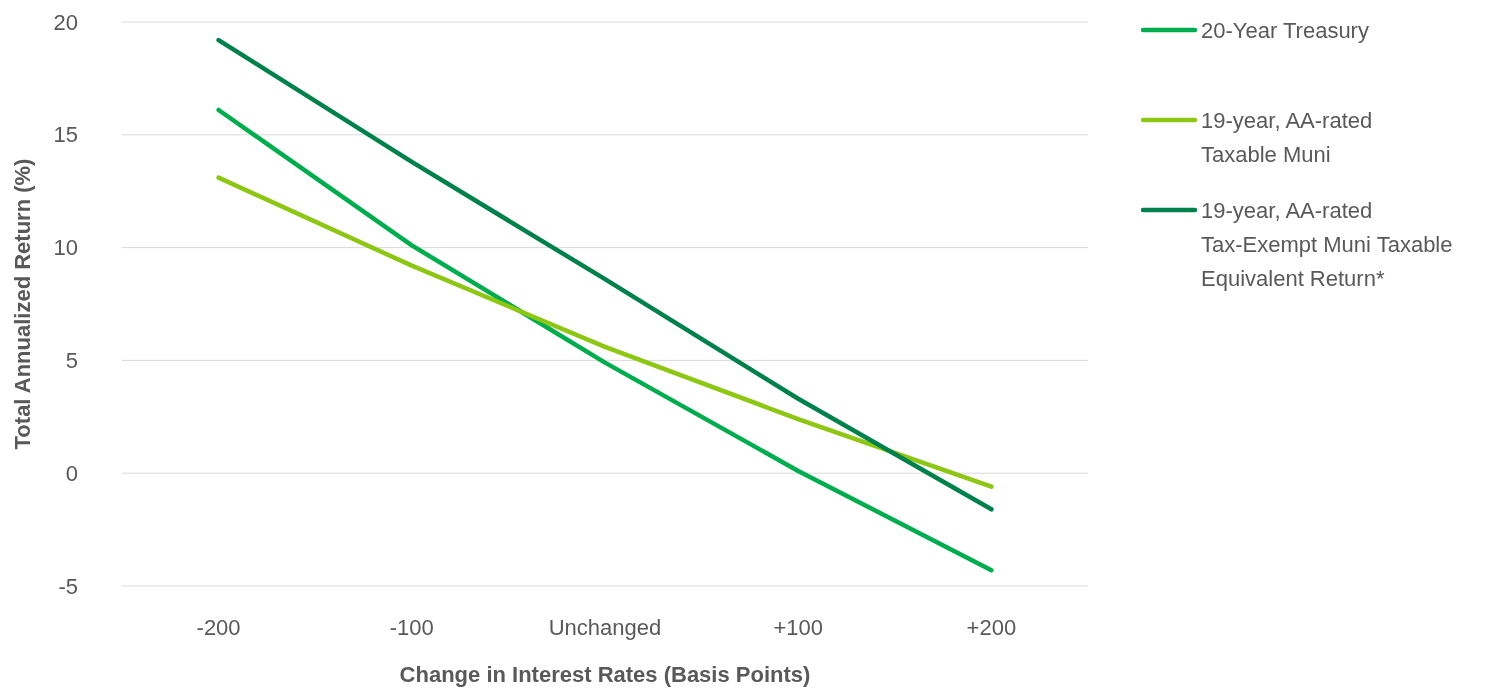 The width and height of the screenshot is (1499, 688). I want to click on x-tick-label: -100, so click(411, 627).